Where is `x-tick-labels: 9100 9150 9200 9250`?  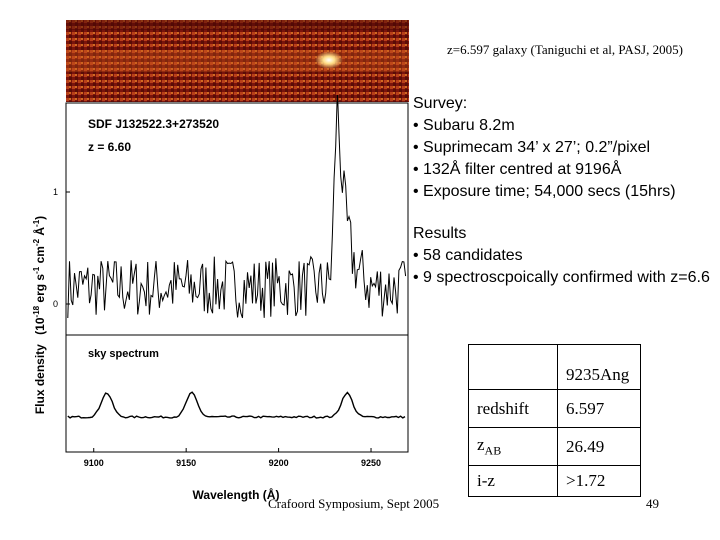
x-tick-labels: 9100 9150 9200 9250 is located at coordinates (232, 458).